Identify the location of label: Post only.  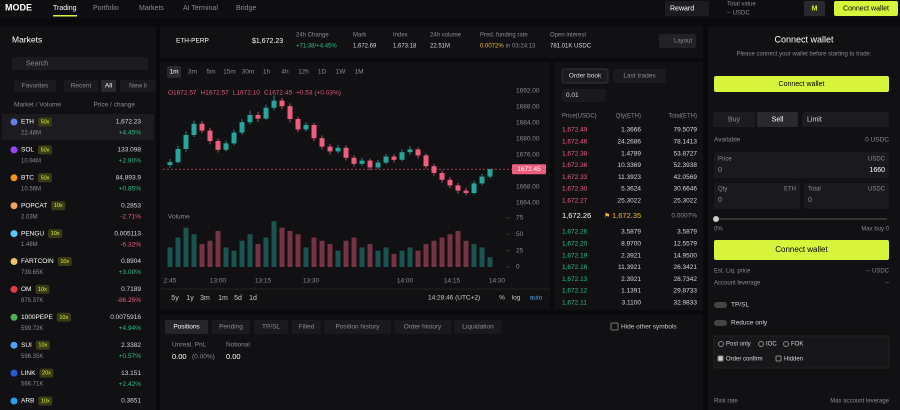
(738, 345).